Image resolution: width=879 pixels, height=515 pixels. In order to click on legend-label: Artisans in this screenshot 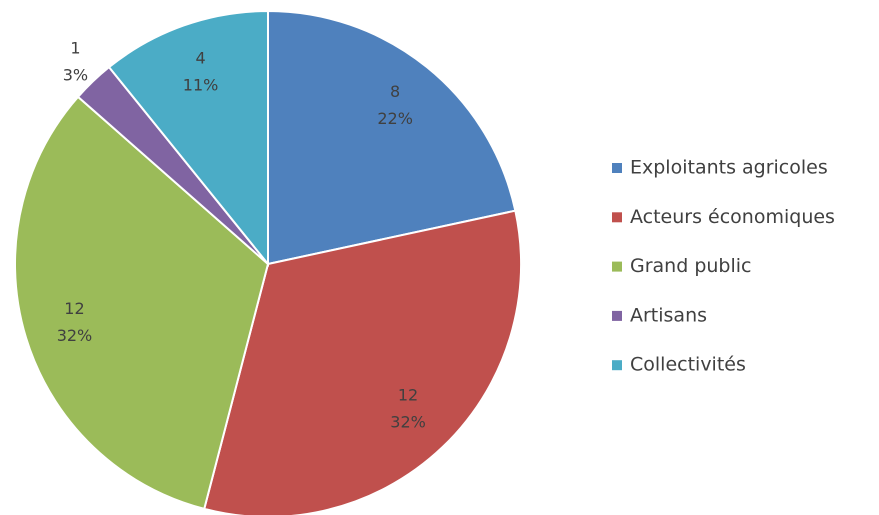, I will do `click(668, 315)`.